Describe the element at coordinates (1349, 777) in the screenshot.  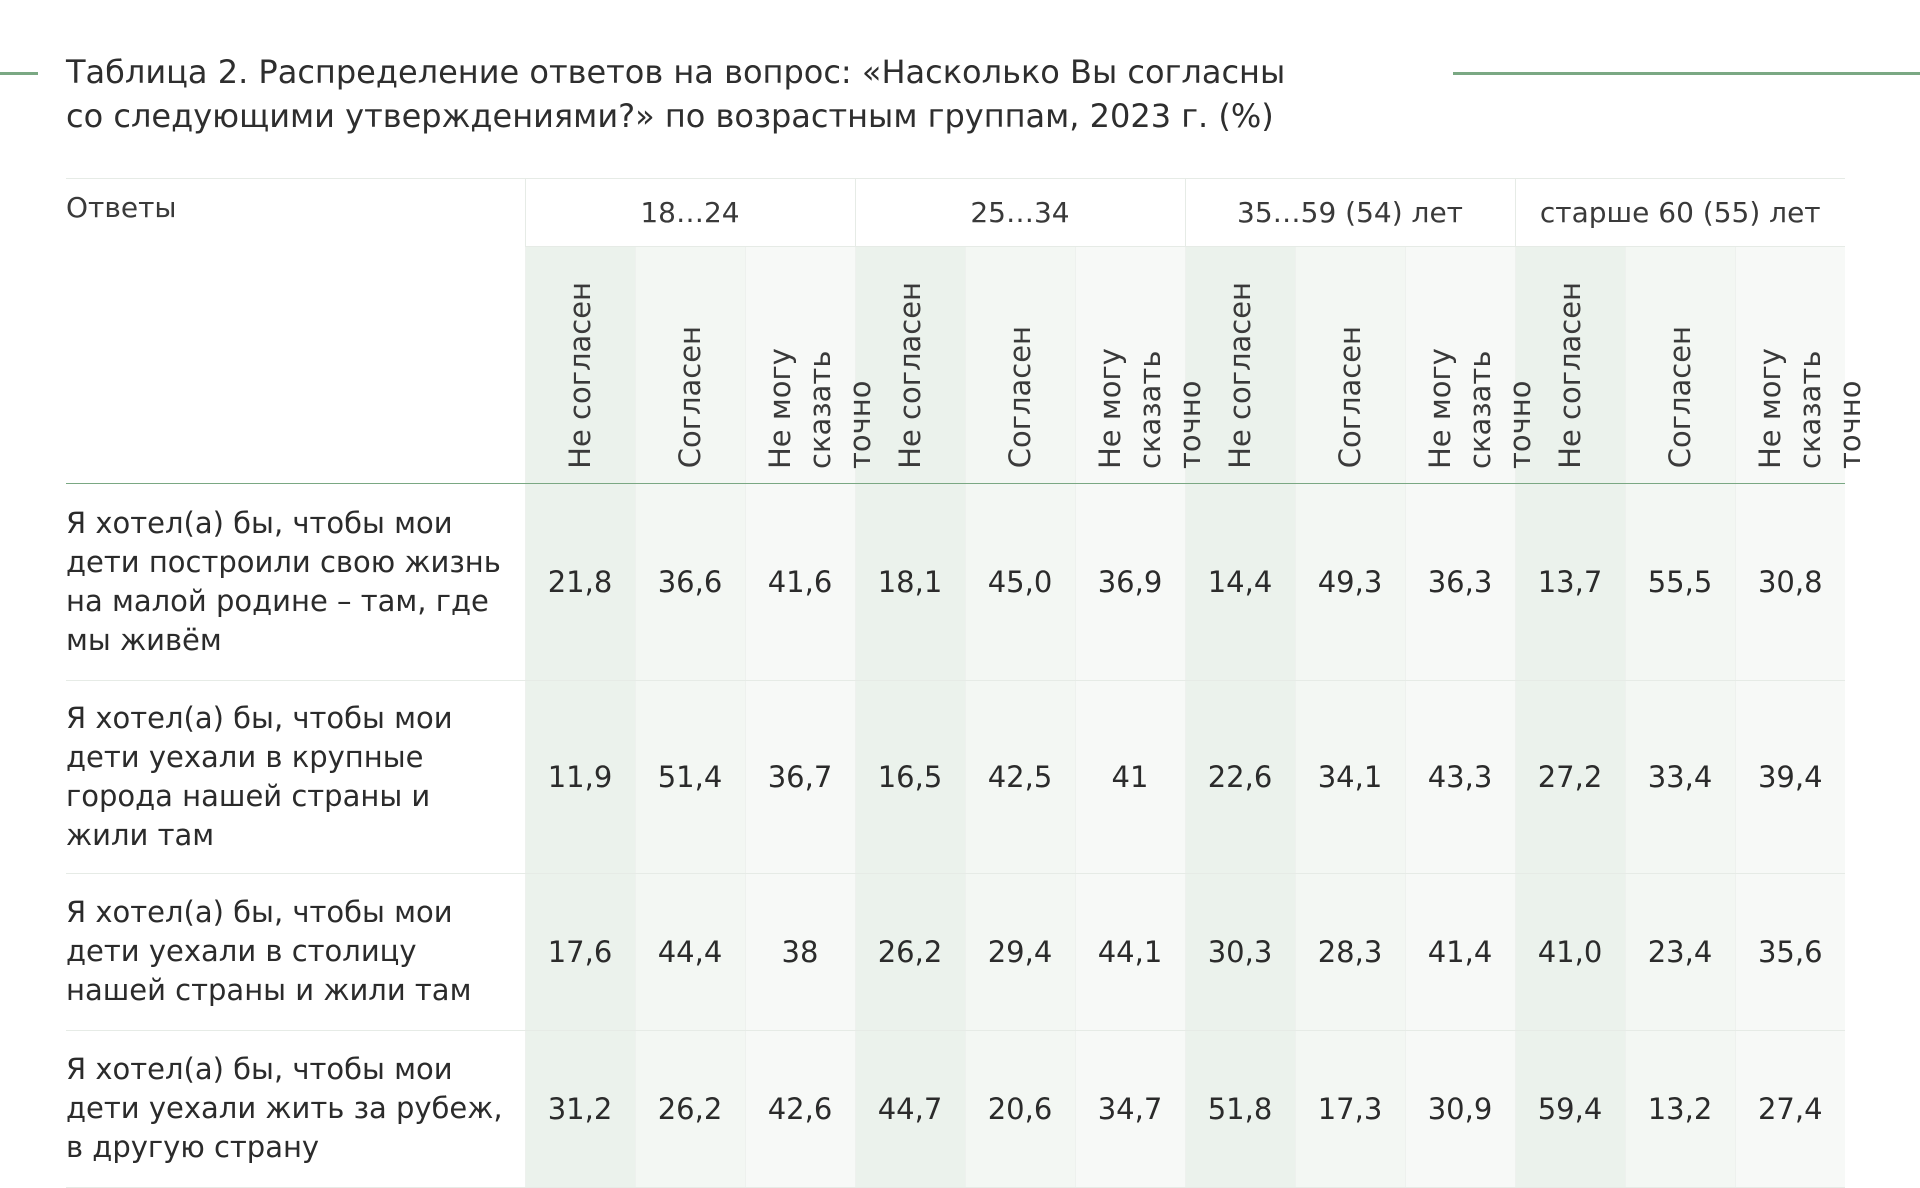
I see `value-cell: 34,1` at that location.